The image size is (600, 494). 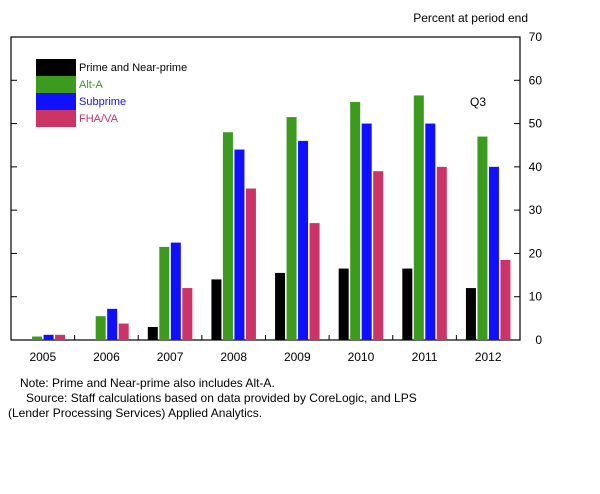 I want to click on y-tick-label: 60, so click(x=536, y=80).